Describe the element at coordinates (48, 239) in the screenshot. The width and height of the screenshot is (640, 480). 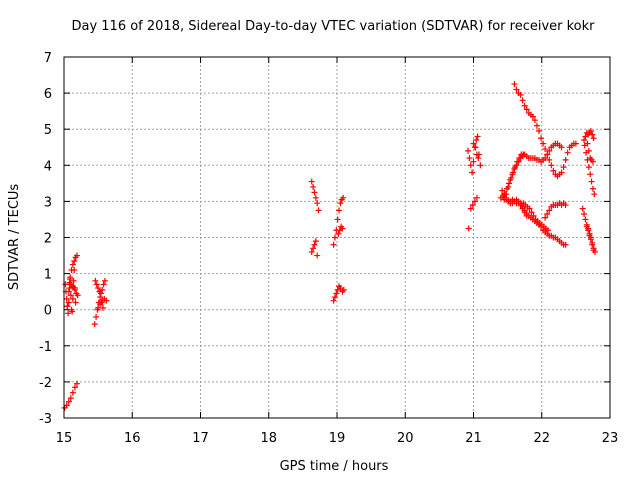
I see `y-tick-label: 2` at that location.